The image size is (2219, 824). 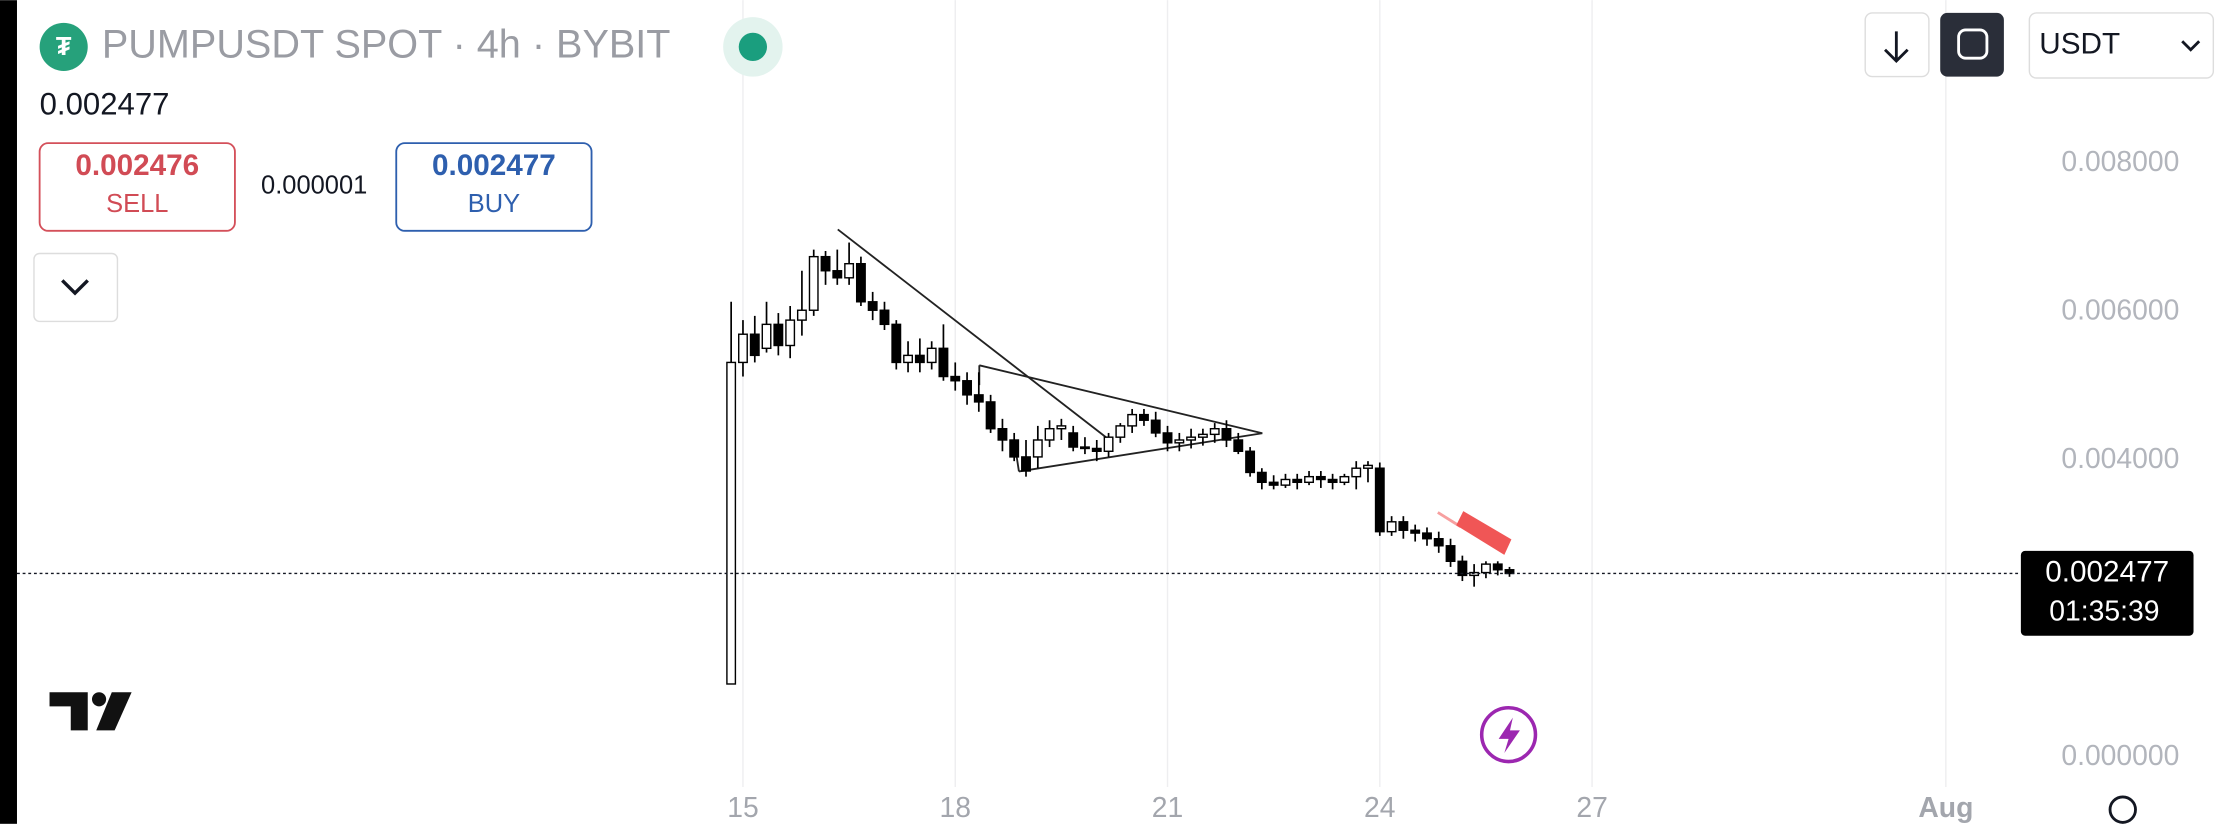 I want to click on countdown: 01:35:39, so click(x=2104, y=611).